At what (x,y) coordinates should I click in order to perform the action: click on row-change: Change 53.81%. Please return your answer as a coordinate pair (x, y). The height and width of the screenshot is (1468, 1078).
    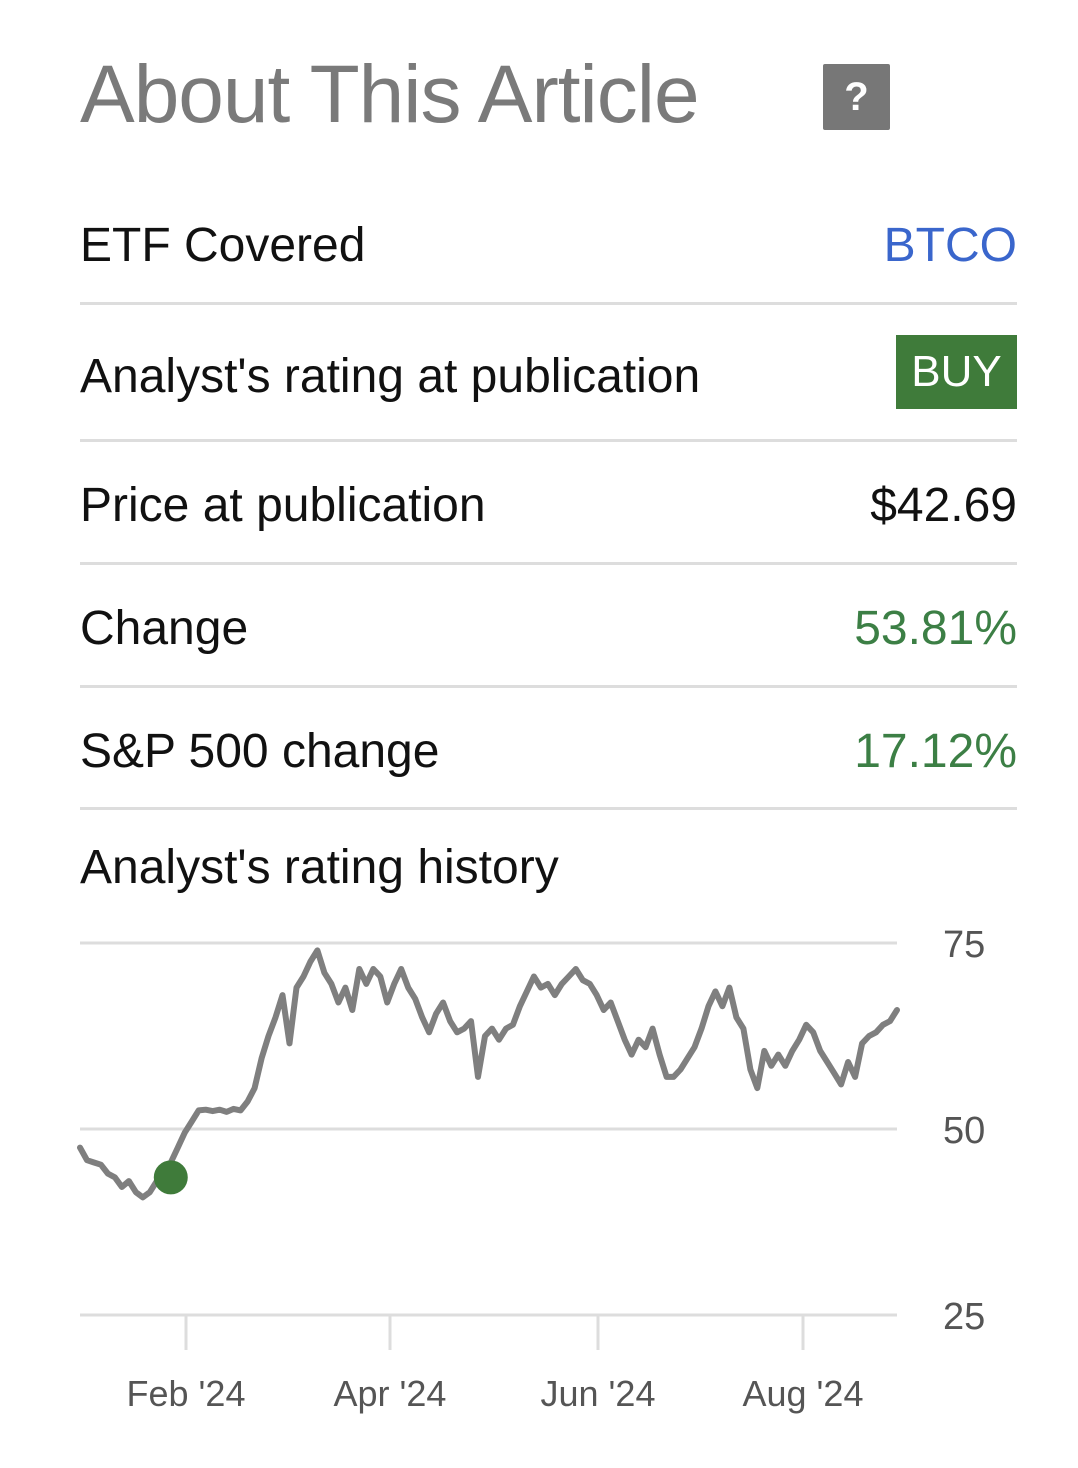
    Looking at the image, I should click on (548, 626).